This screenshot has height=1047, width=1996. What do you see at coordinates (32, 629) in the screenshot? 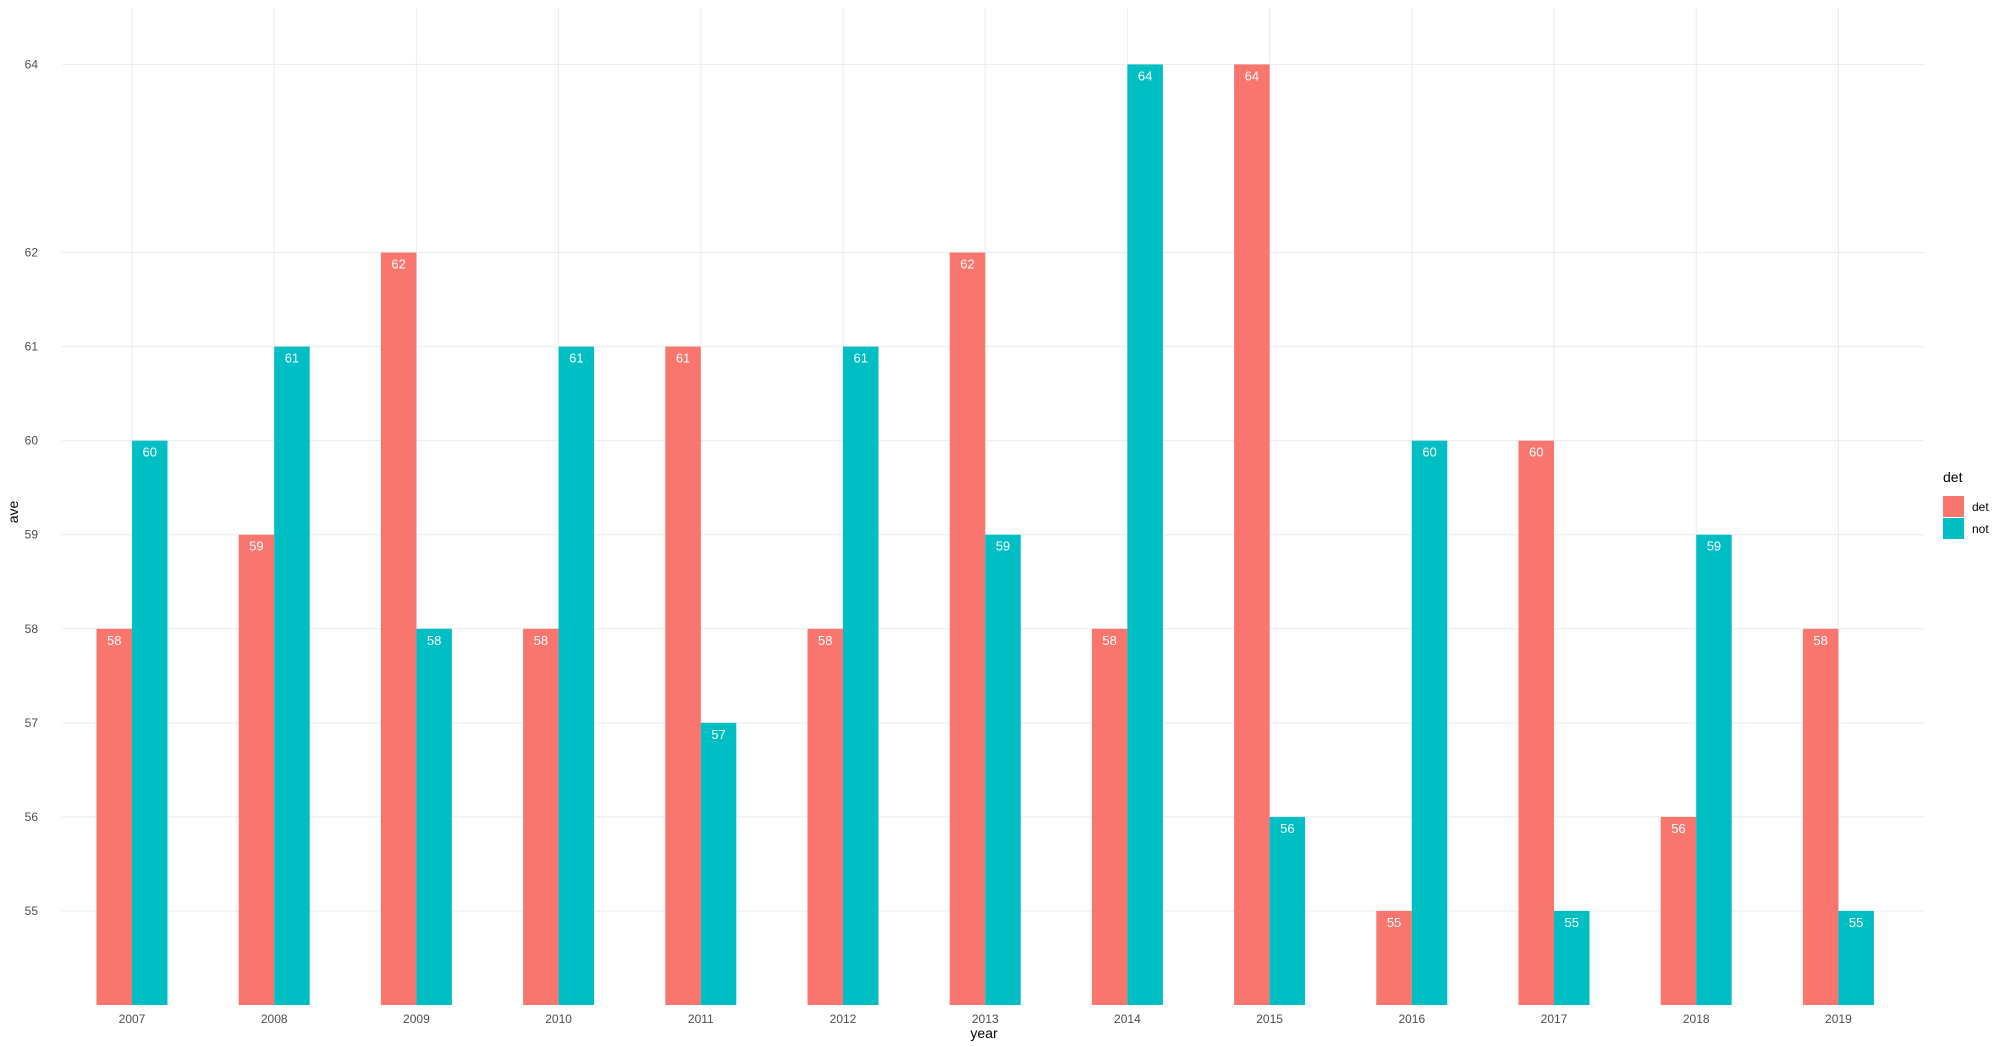
I see `y-tick-label: 58` at bounding box center [32, 629].